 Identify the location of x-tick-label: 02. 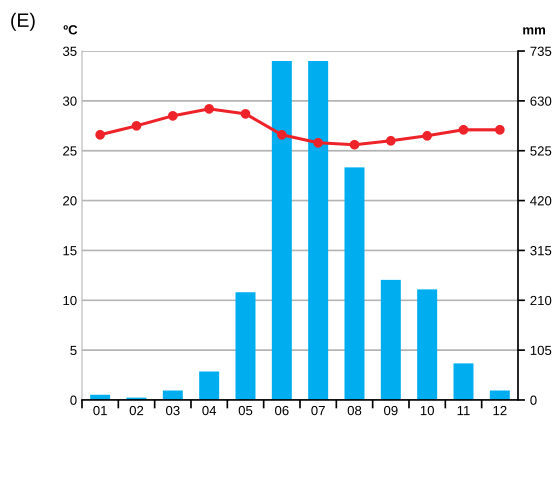
(137, 411).